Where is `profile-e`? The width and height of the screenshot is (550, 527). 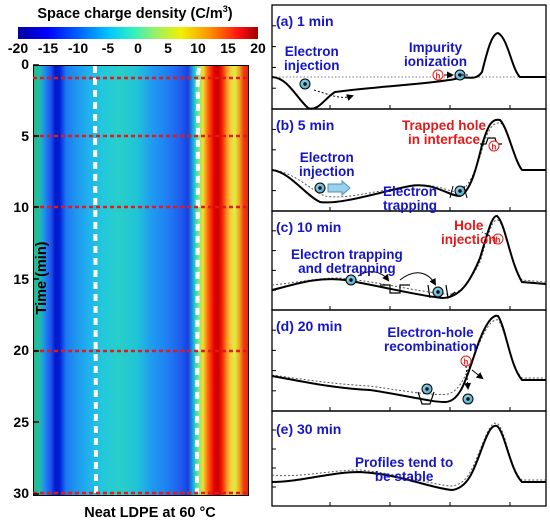 profile-e is located at coordinates (408, 458).